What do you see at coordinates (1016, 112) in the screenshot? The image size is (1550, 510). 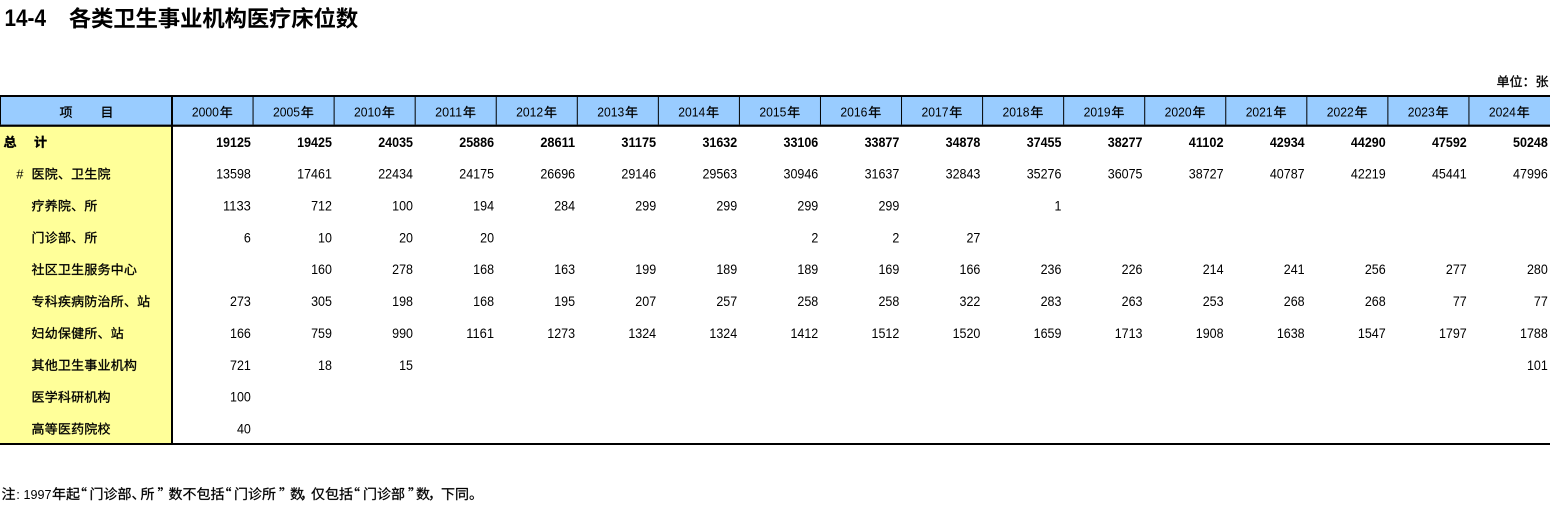 I see `svg-text: 2018` at bounding box center [1016, 112].